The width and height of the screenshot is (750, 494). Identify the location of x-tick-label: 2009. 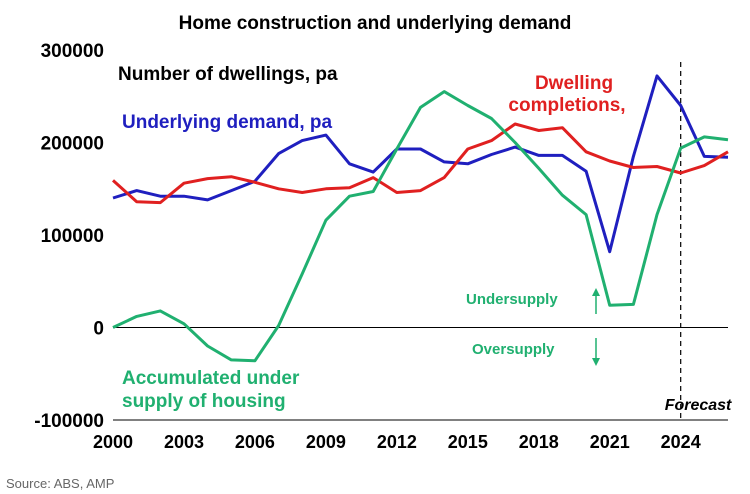
(326, 442).